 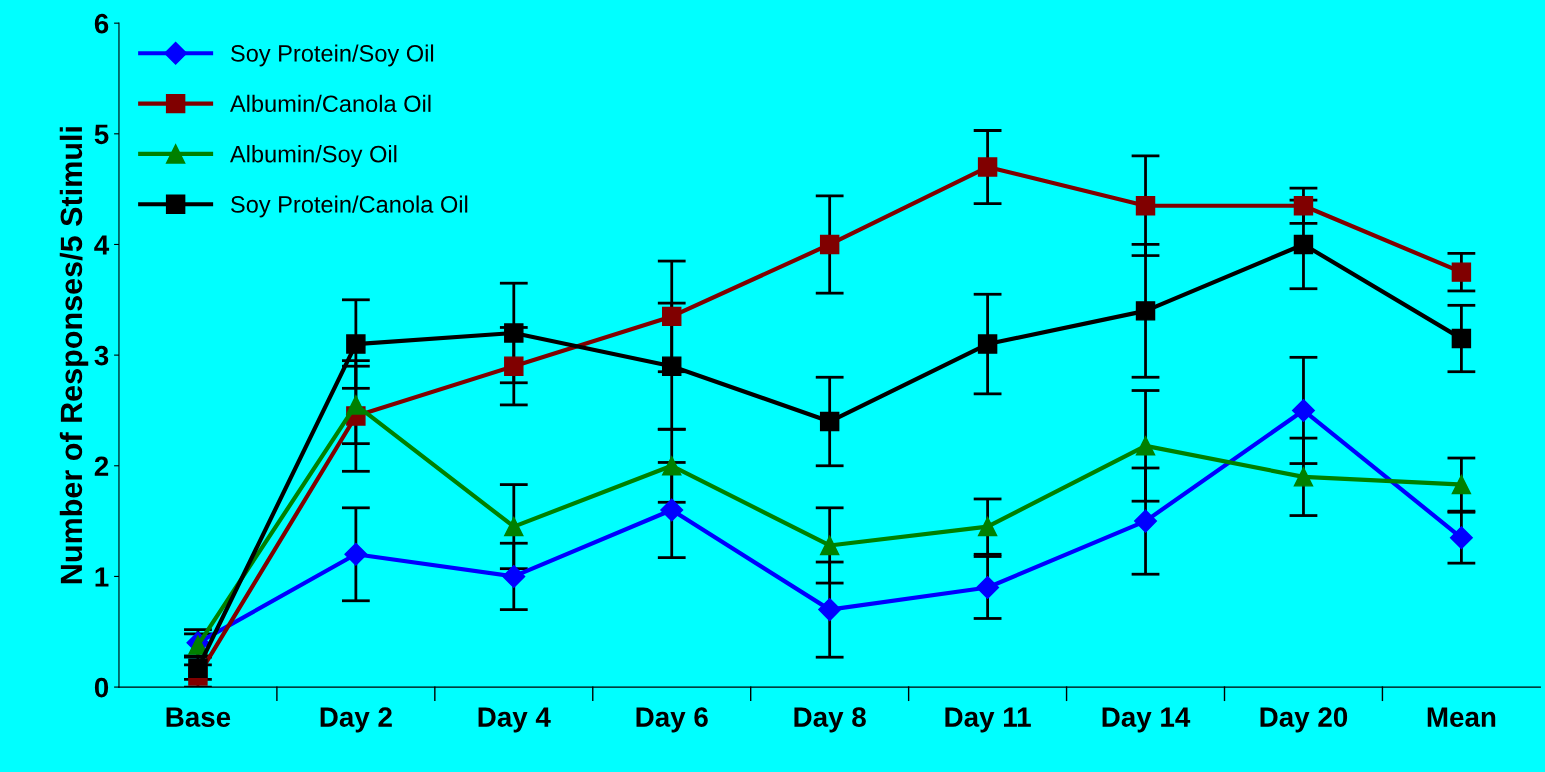 What do you see at coordinates (1304, 720) in the screenshot?
I see `x-tick-label: Day 20` at bounding box center [1304, 720].